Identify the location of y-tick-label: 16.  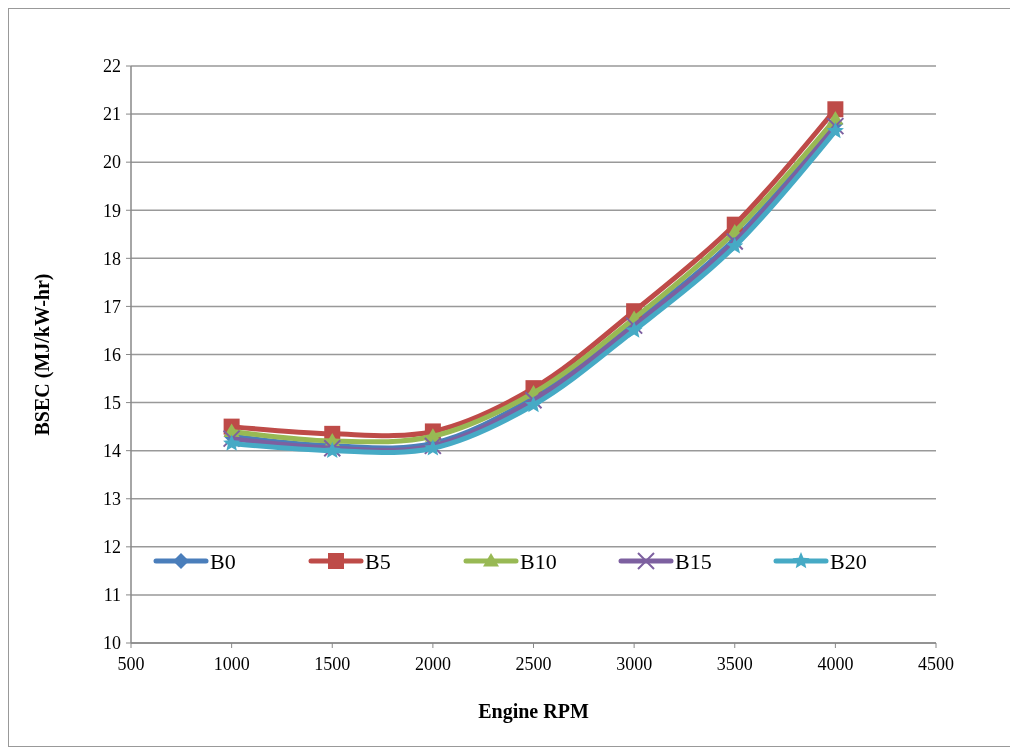
(112, 354).